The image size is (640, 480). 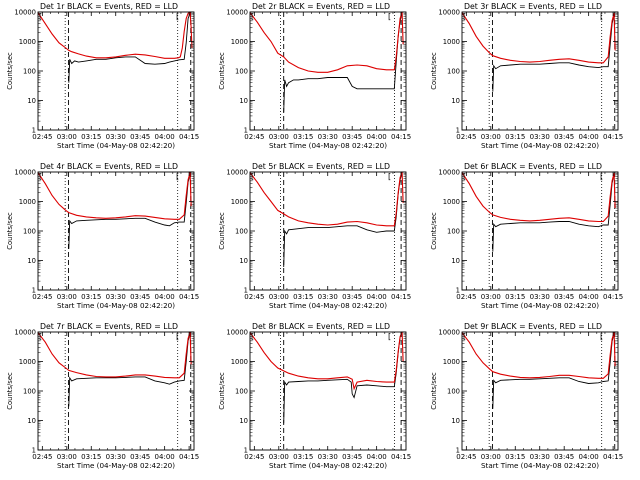 What do you see at coordinates (321, 326) in the screenshot?
I see `panel-title: Det 8r BLACK = Events, RED = LLD` at bounding box center [321, 326].